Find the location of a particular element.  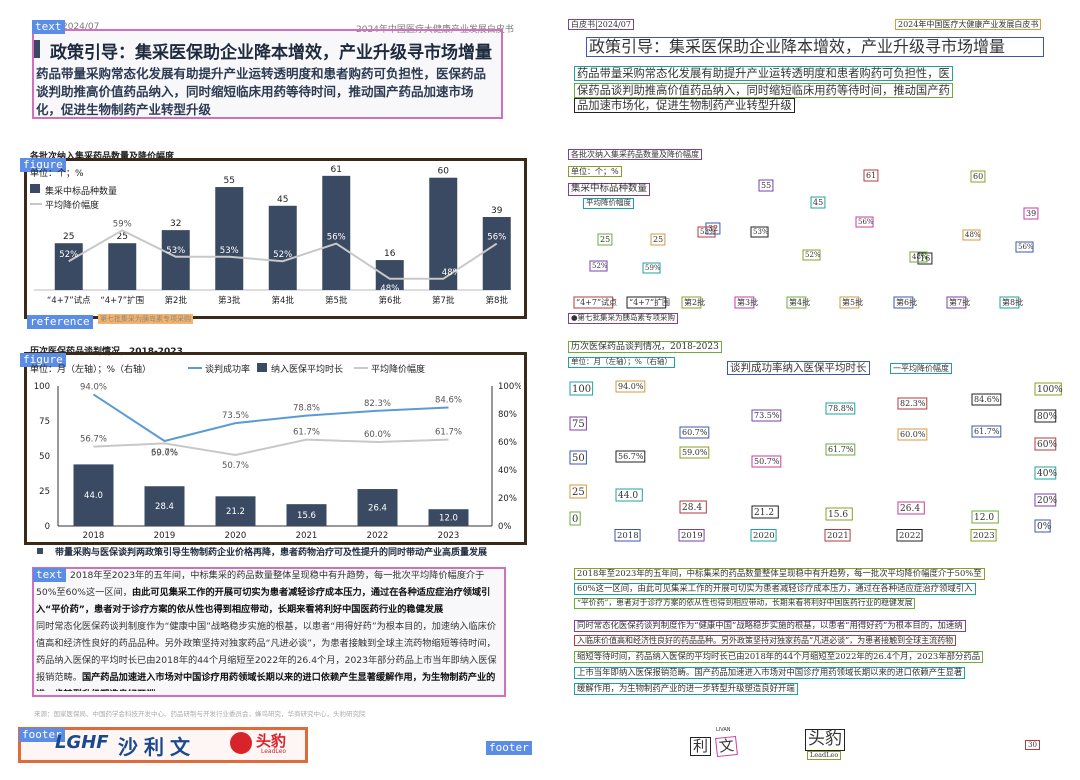

chart1-x-tick: 第6批 is located at coordinates (390, 300).